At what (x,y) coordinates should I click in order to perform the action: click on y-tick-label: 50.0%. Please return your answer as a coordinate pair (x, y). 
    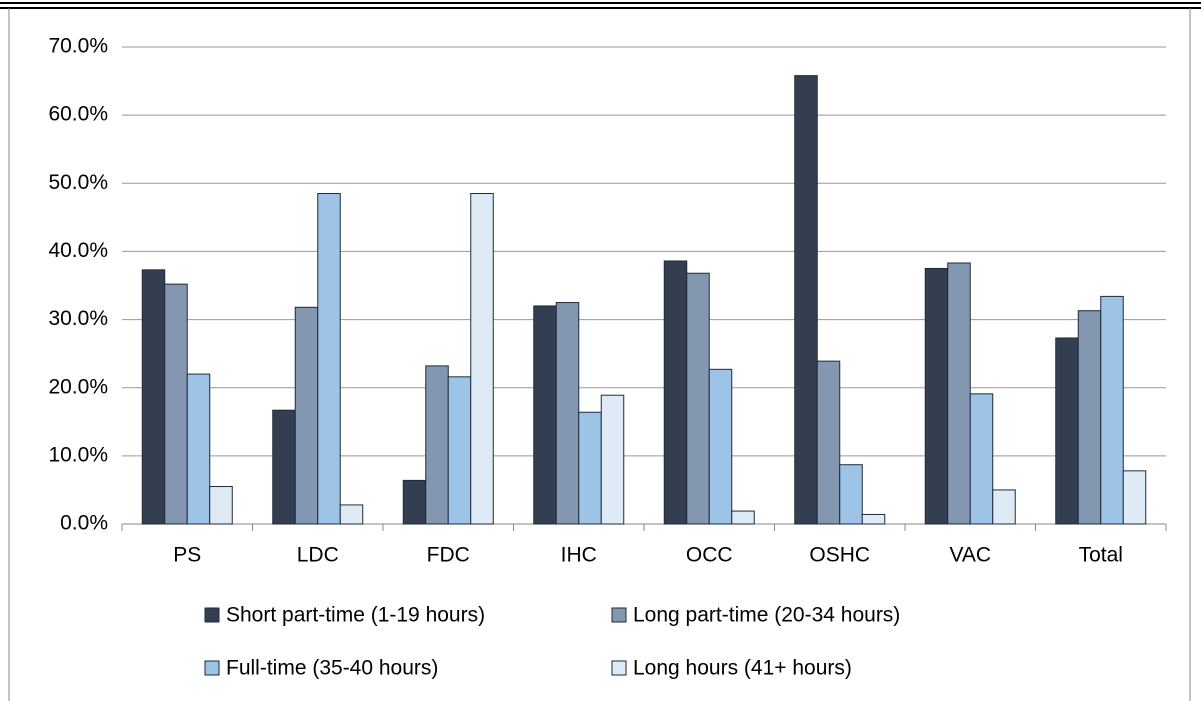
    Looking at the image, I should click on (78, 182).